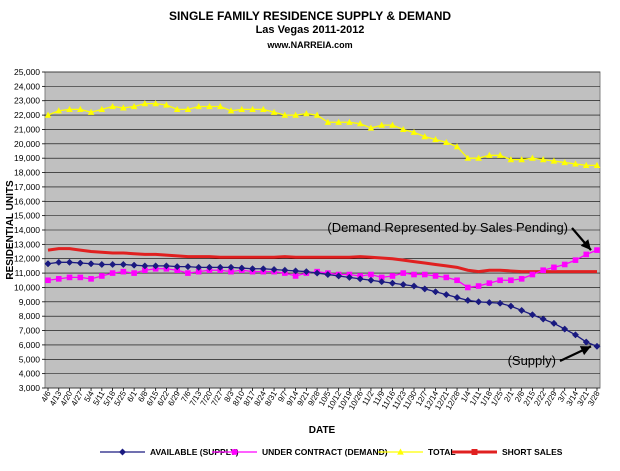 The width and height of the screenshot is (620, 471). I want to click on y-tick-label: 9,000, so click(30, 302).